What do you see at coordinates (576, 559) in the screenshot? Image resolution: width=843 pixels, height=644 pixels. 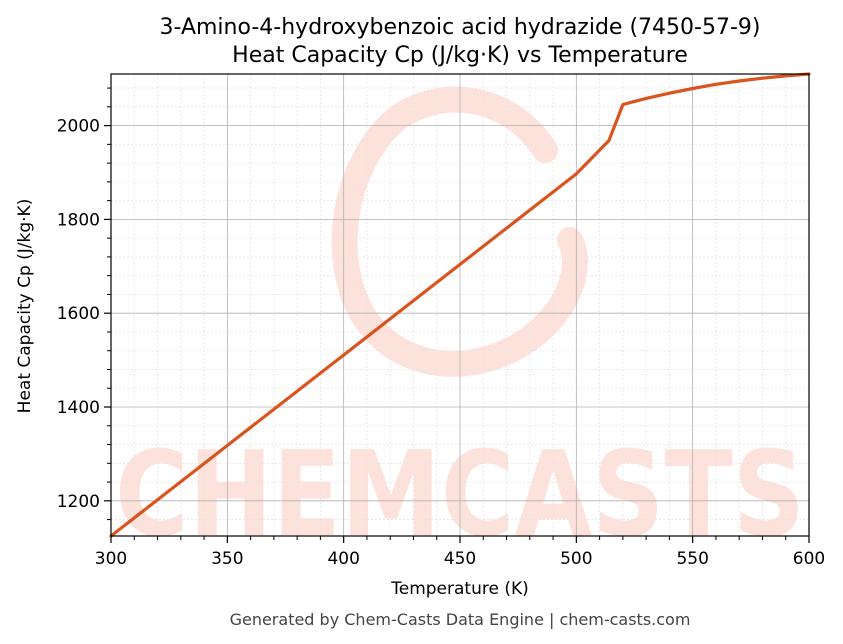 I see `x-tick-label: 500` at bounding box center [576, 559].